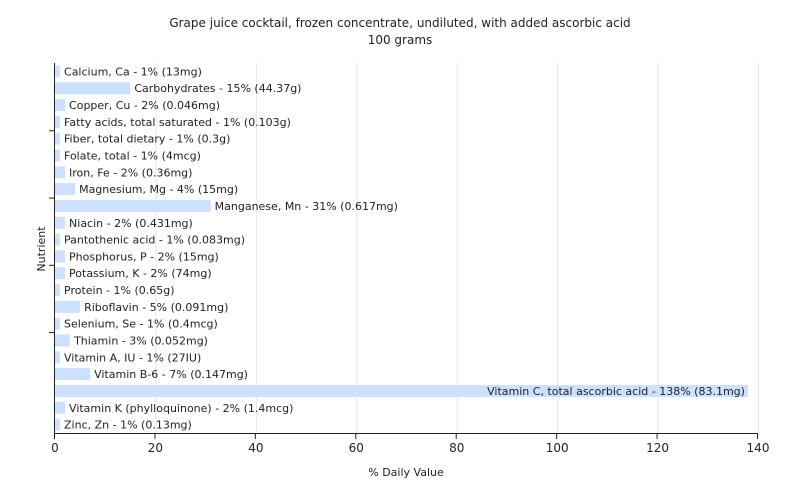 This screenshot has width=800, height=500. Describe the element at coordinates (144, 256) in the screenshot. I see `bar-label: Phosphorus, P - 2% (15mg)` at that location.